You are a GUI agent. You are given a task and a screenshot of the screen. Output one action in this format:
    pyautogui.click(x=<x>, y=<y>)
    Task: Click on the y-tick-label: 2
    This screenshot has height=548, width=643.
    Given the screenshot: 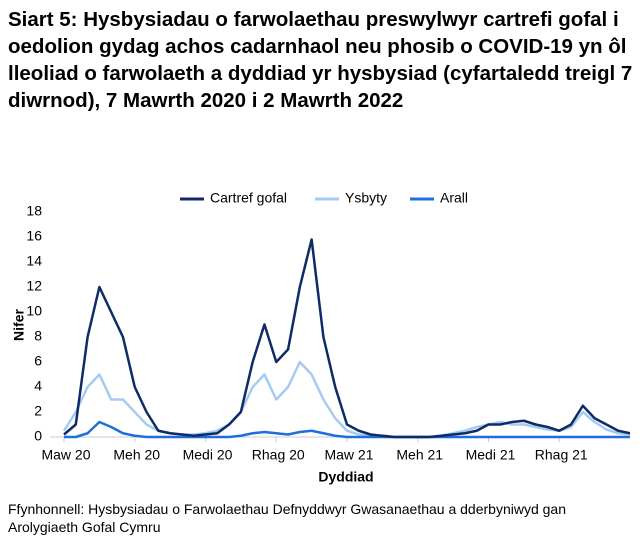 What is the action you would take?
    pyautogui.click(x=38, y=411)
    